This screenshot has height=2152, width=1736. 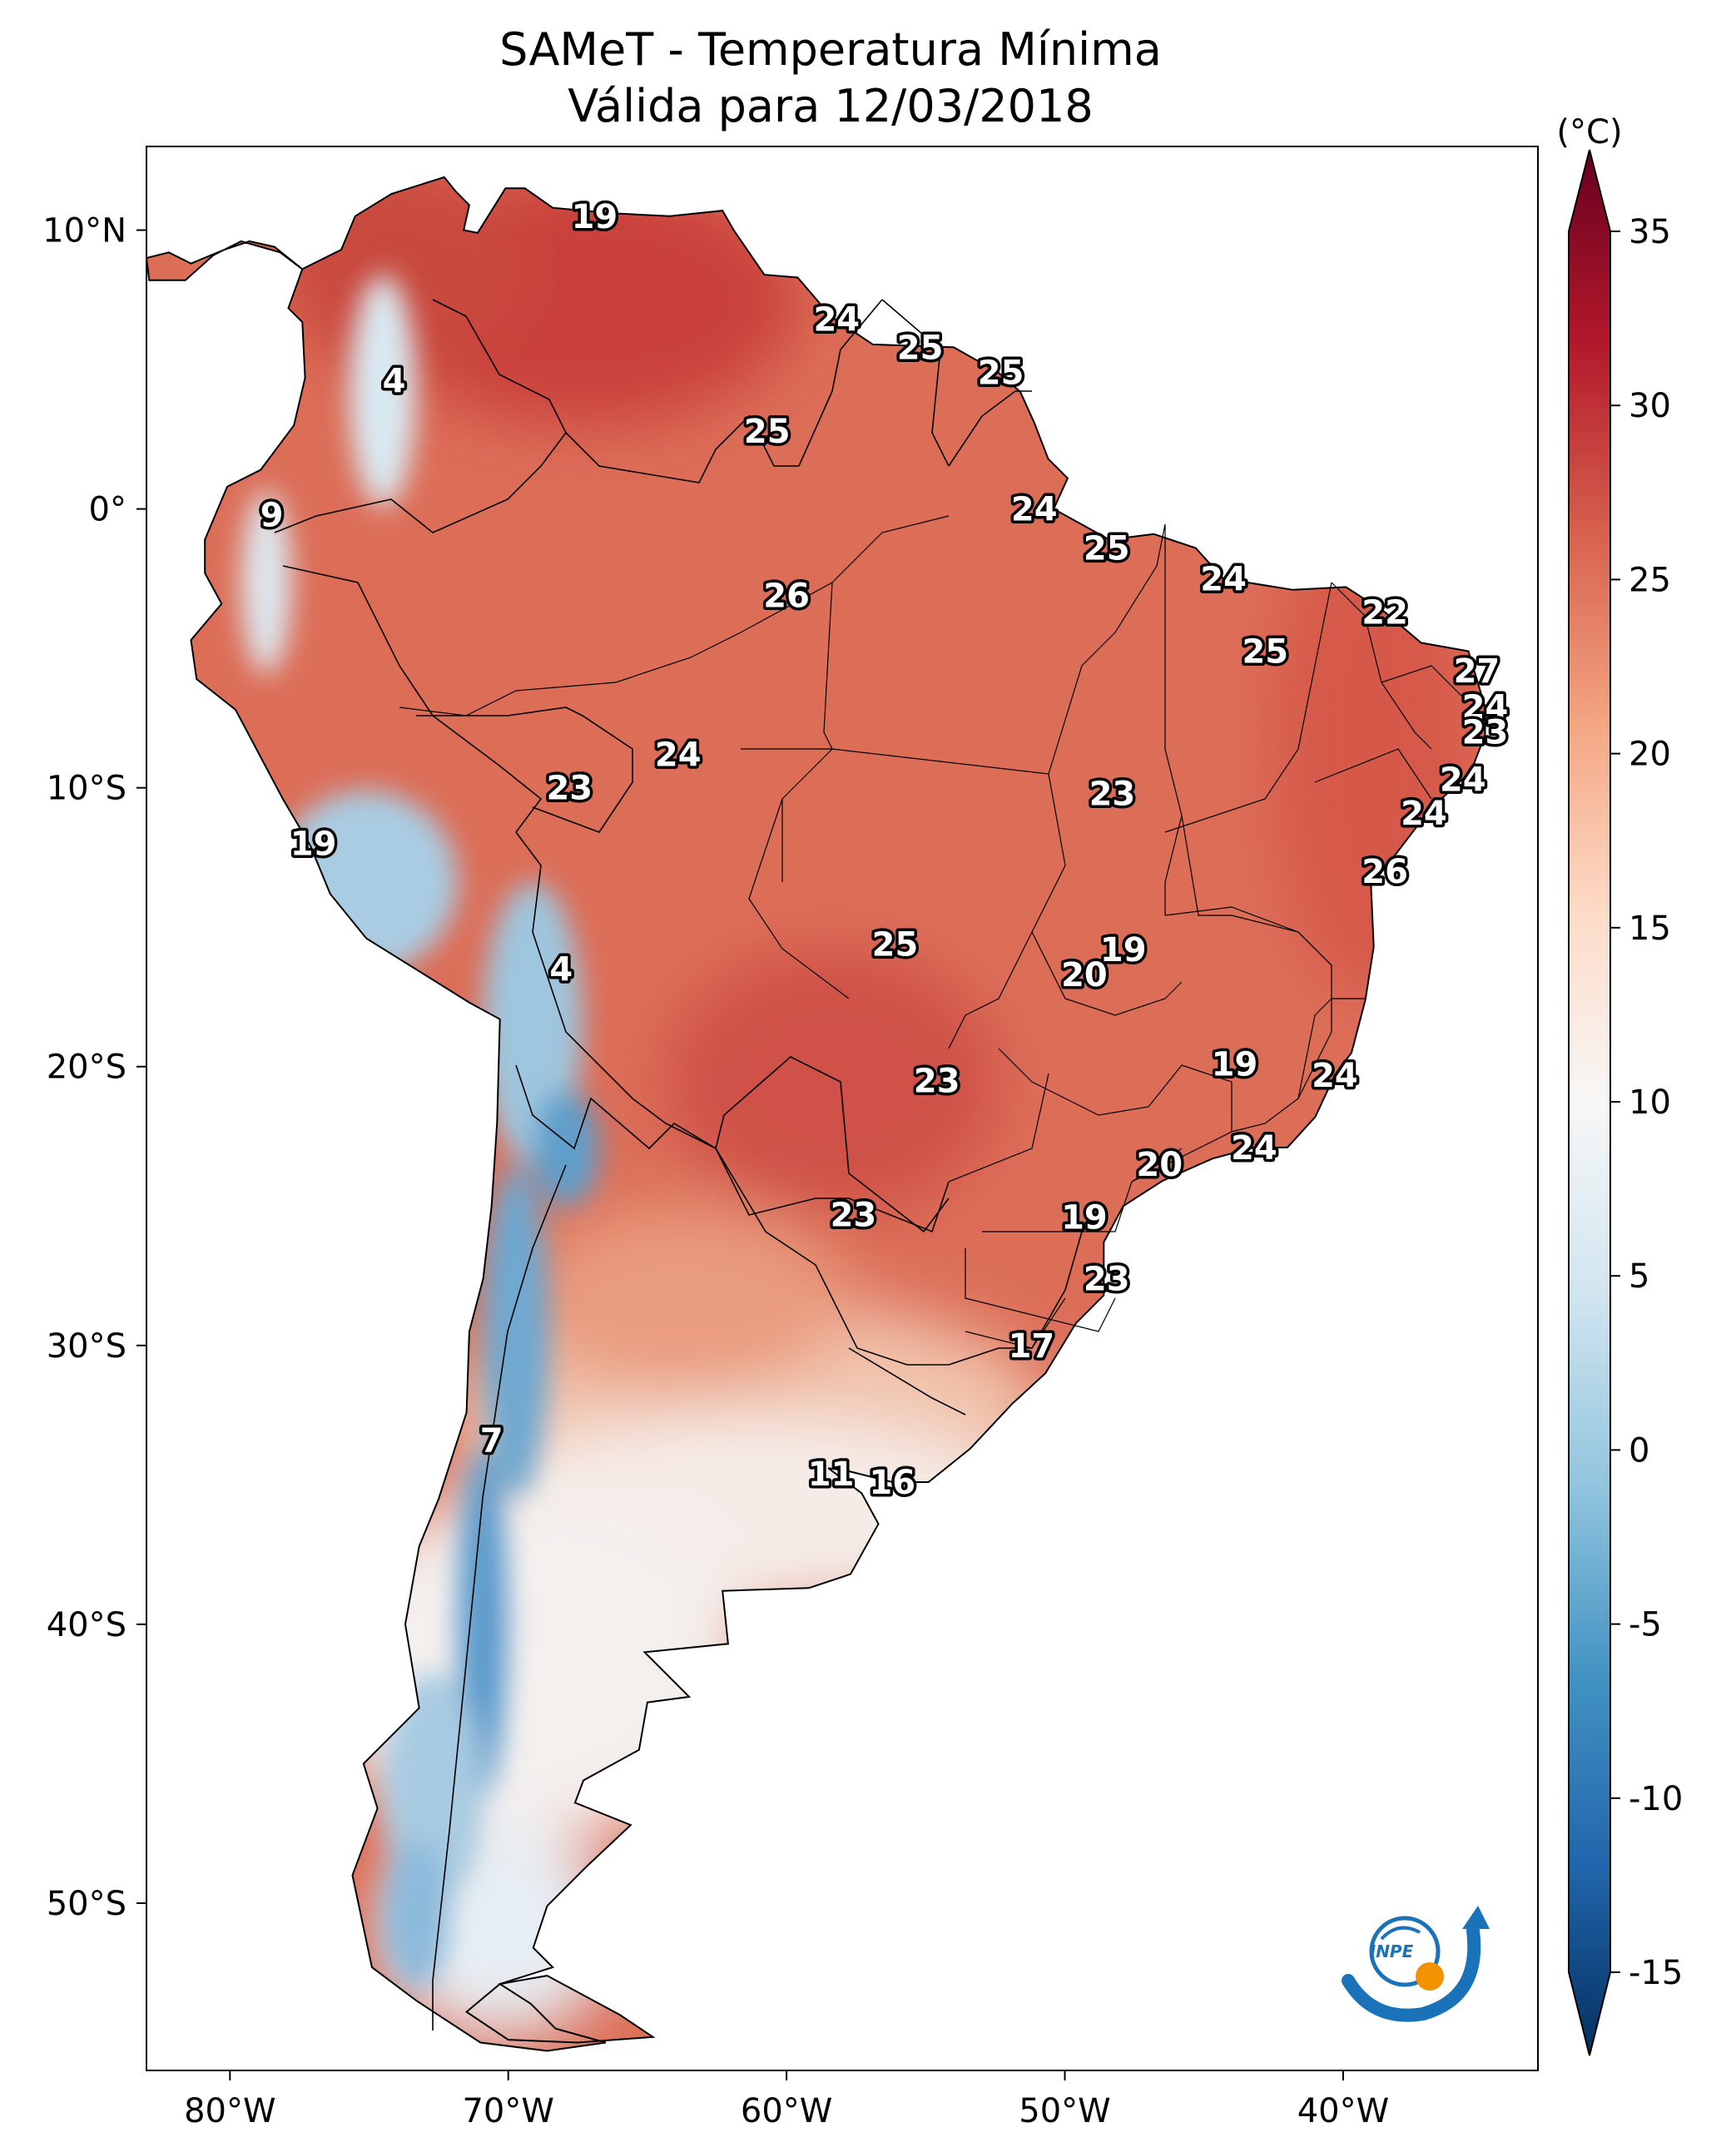 I want to click on colorbar-tick-label: 35, so click(x=1650, y=232).